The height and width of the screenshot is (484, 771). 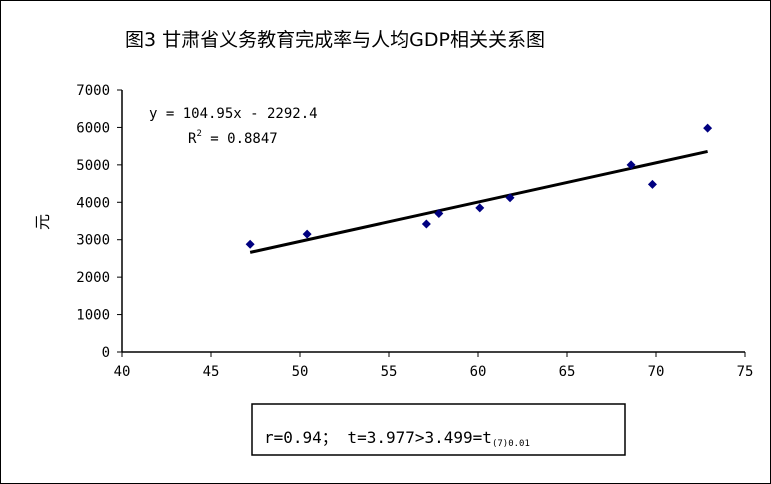 What do you see at coordinates (656, 372) in the screenshot?
I see `x-tick-label: 70` at bounding box center [656, 372].